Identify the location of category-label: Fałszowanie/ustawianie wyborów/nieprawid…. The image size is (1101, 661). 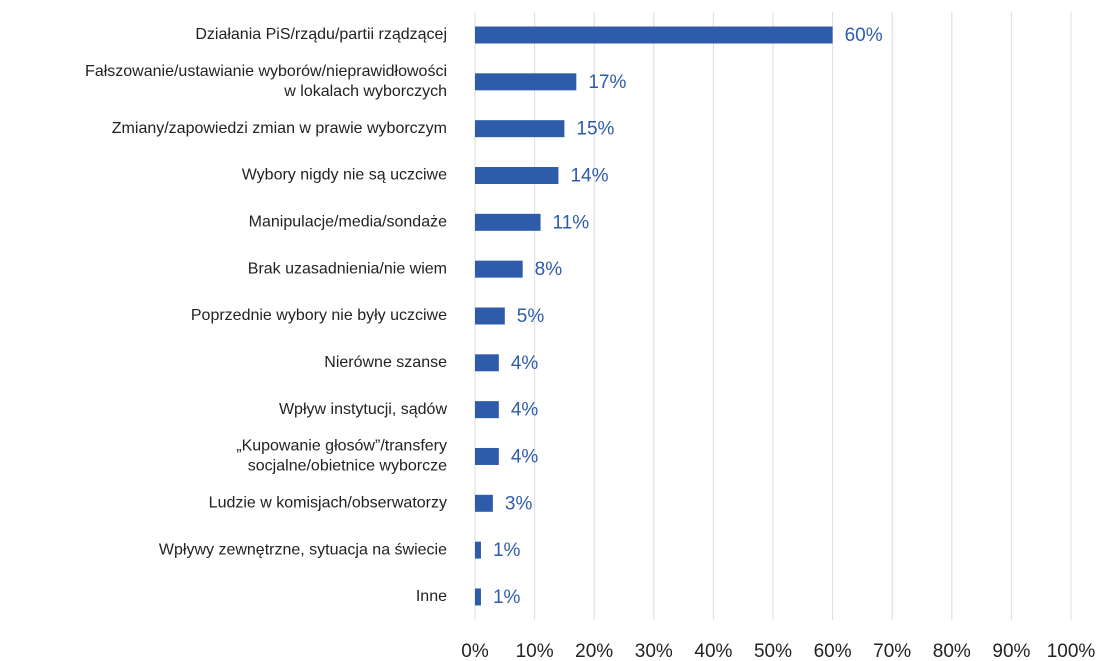
(266, 81).